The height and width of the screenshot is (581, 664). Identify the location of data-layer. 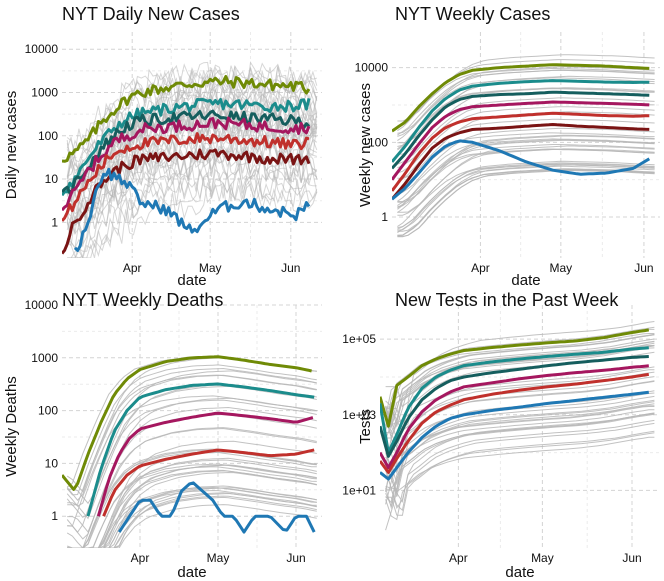
(189, 451).